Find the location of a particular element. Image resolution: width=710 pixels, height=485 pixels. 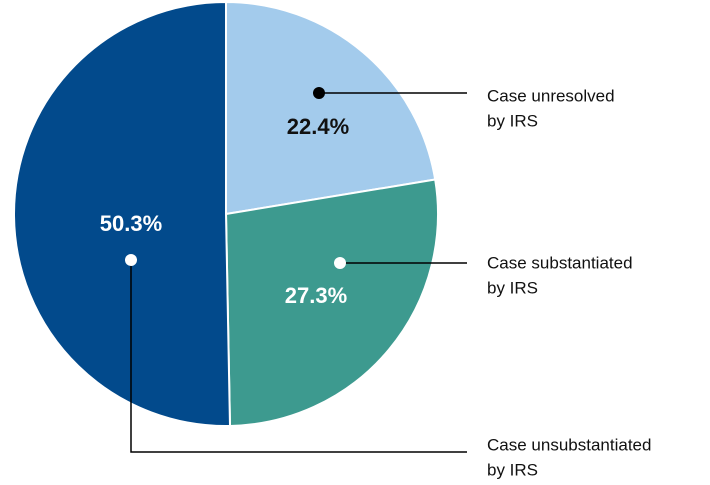

pie-slice is located at coordinates (331, 108).